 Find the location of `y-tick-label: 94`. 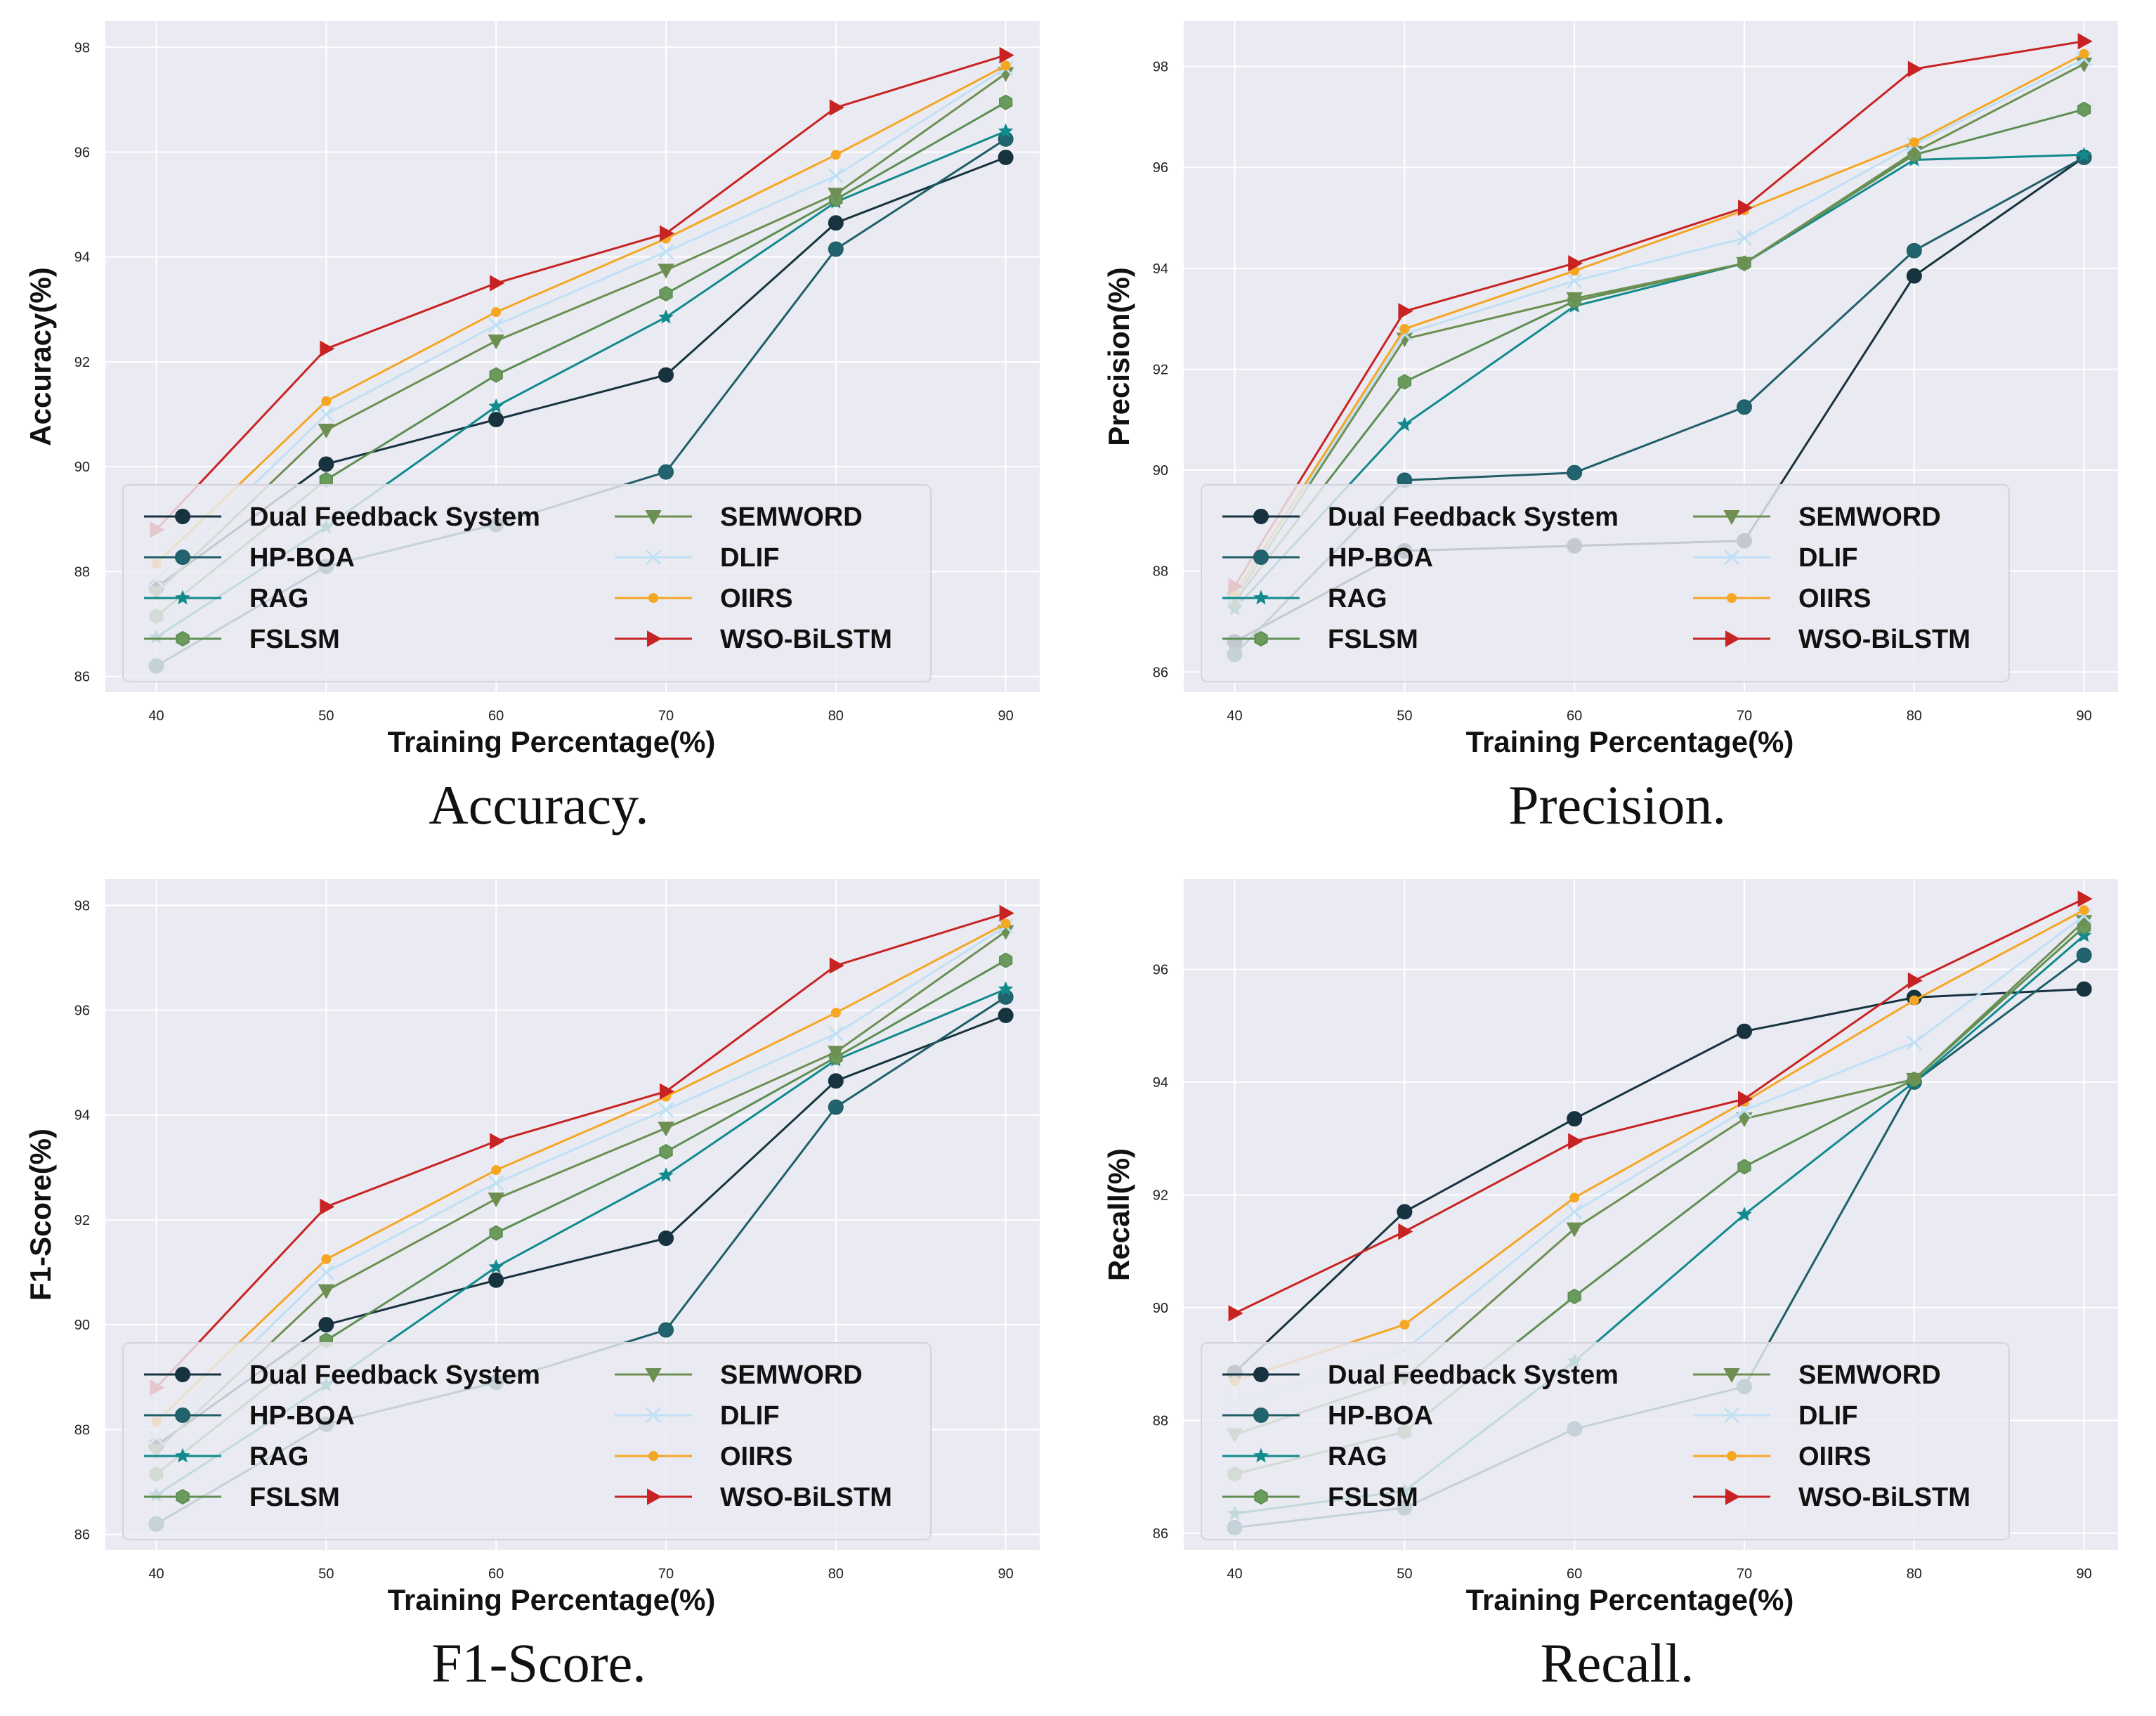

y-tick-label: 94 is located at coordinates (1160, 1083).